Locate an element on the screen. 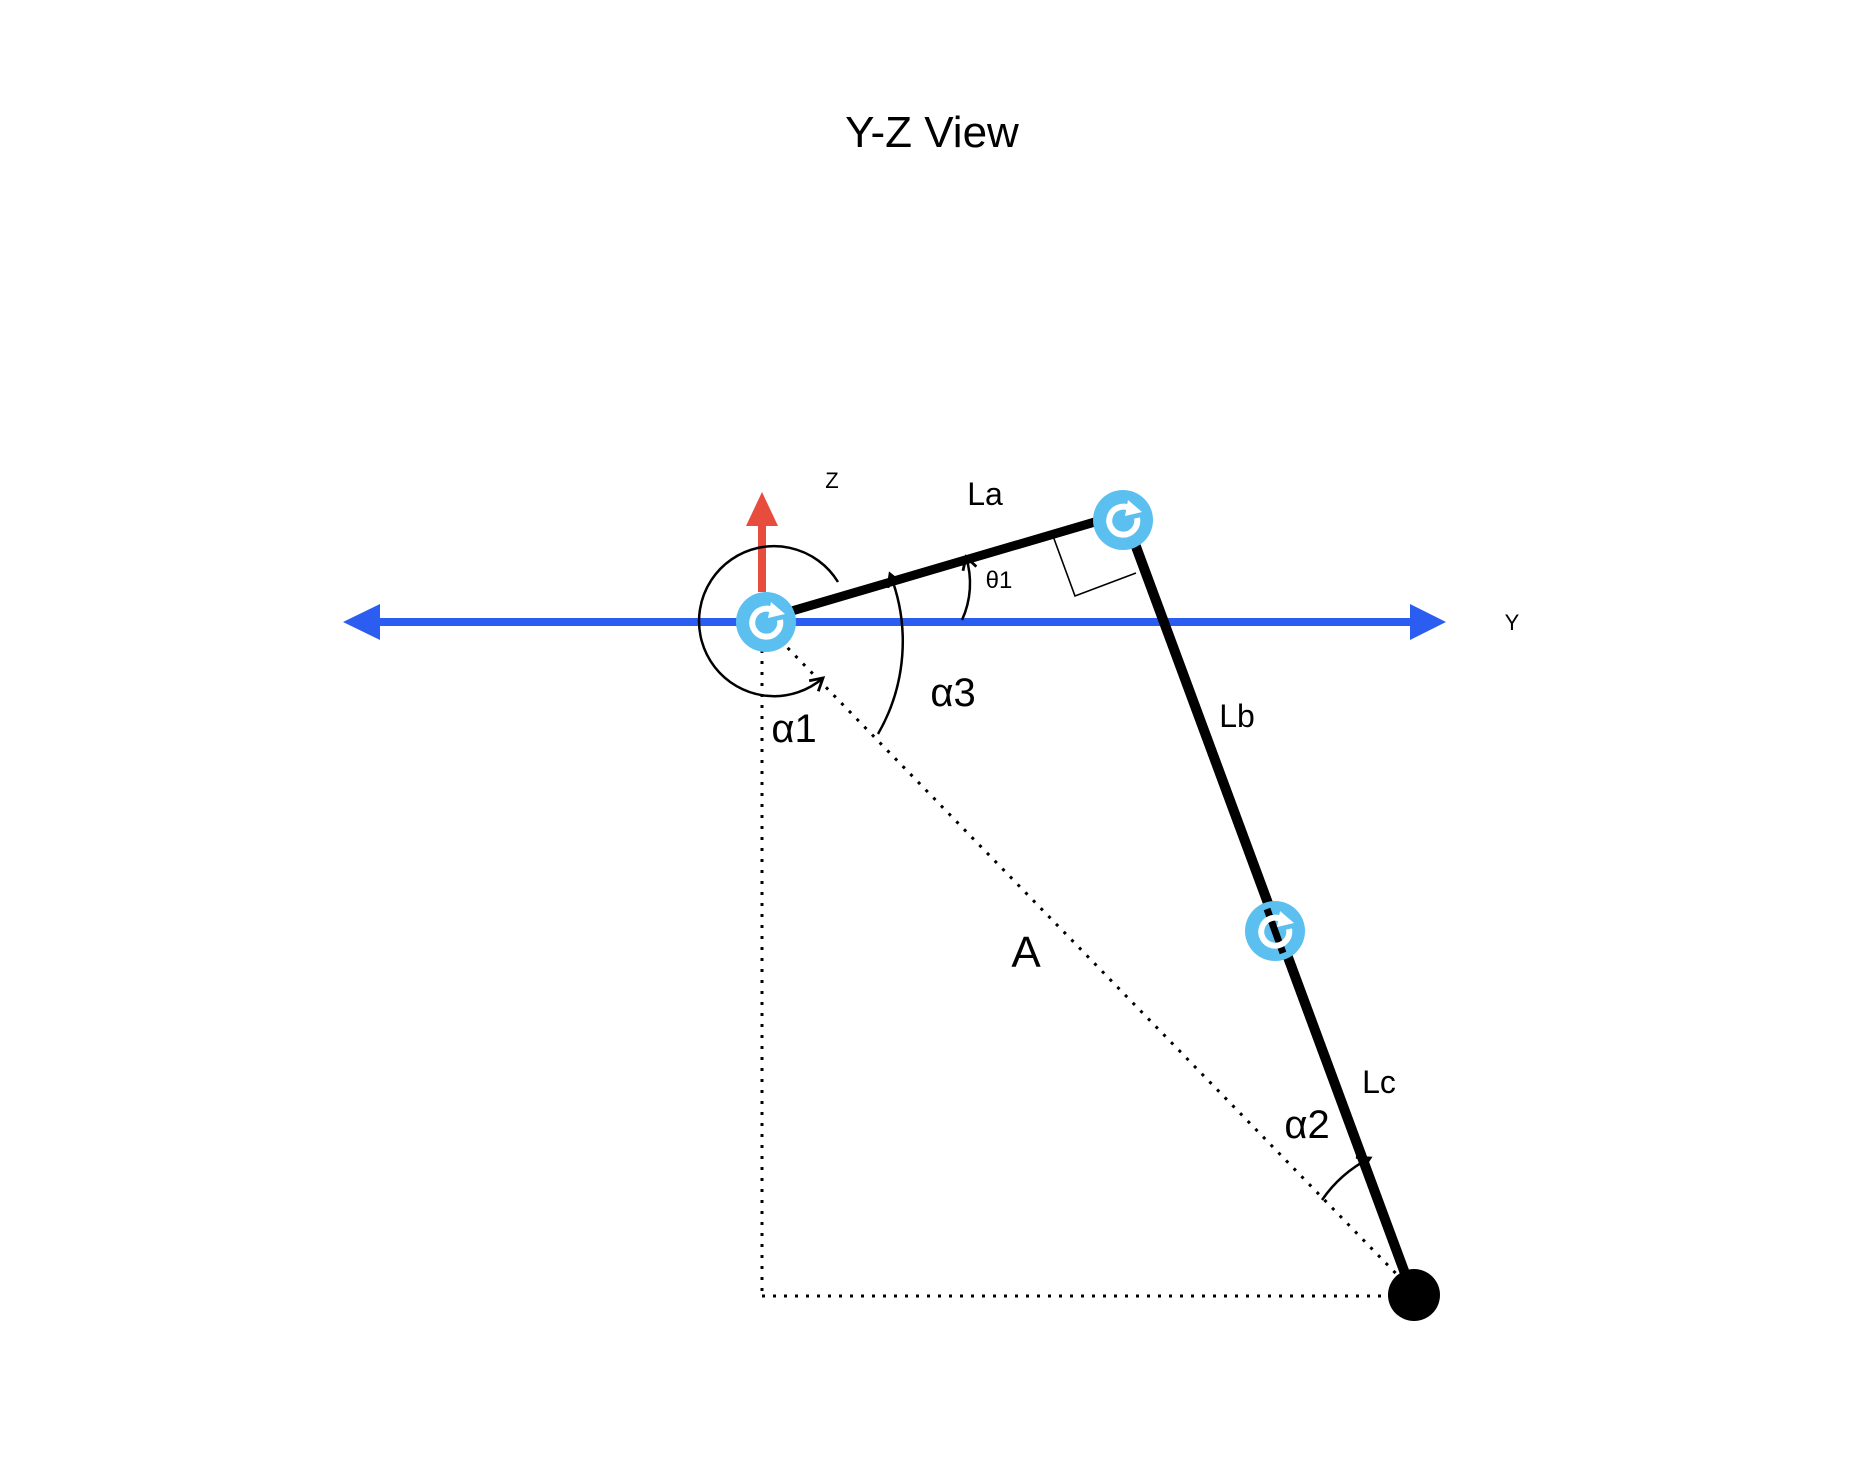  y-axis is located at coordinates (894, 622).